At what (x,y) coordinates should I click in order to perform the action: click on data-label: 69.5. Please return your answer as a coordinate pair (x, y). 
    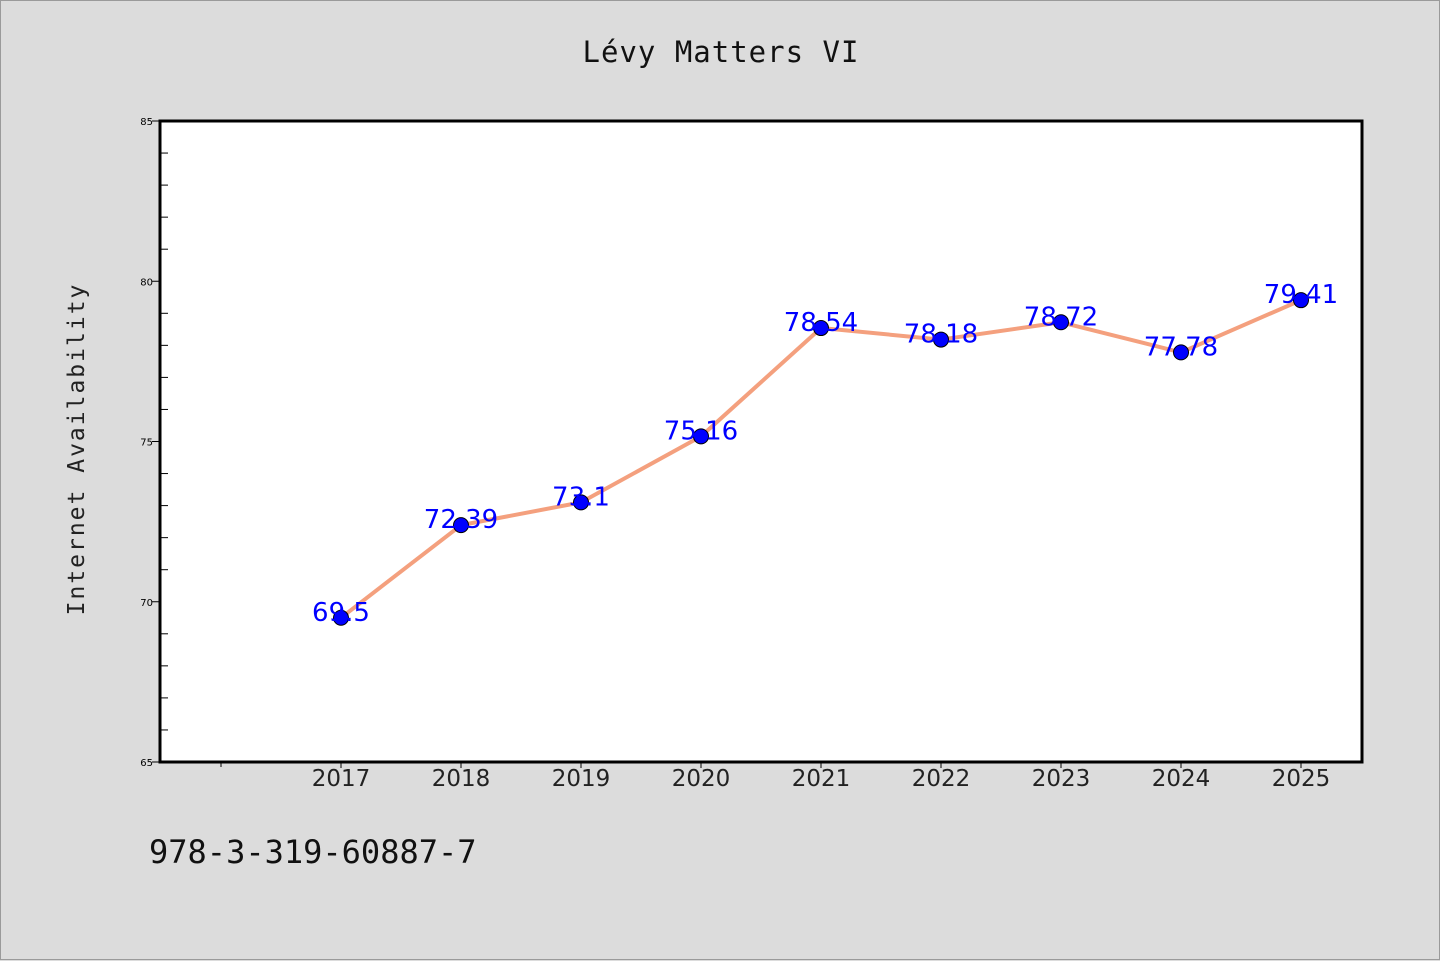
    Looking at the image, I should click on (341, 613).